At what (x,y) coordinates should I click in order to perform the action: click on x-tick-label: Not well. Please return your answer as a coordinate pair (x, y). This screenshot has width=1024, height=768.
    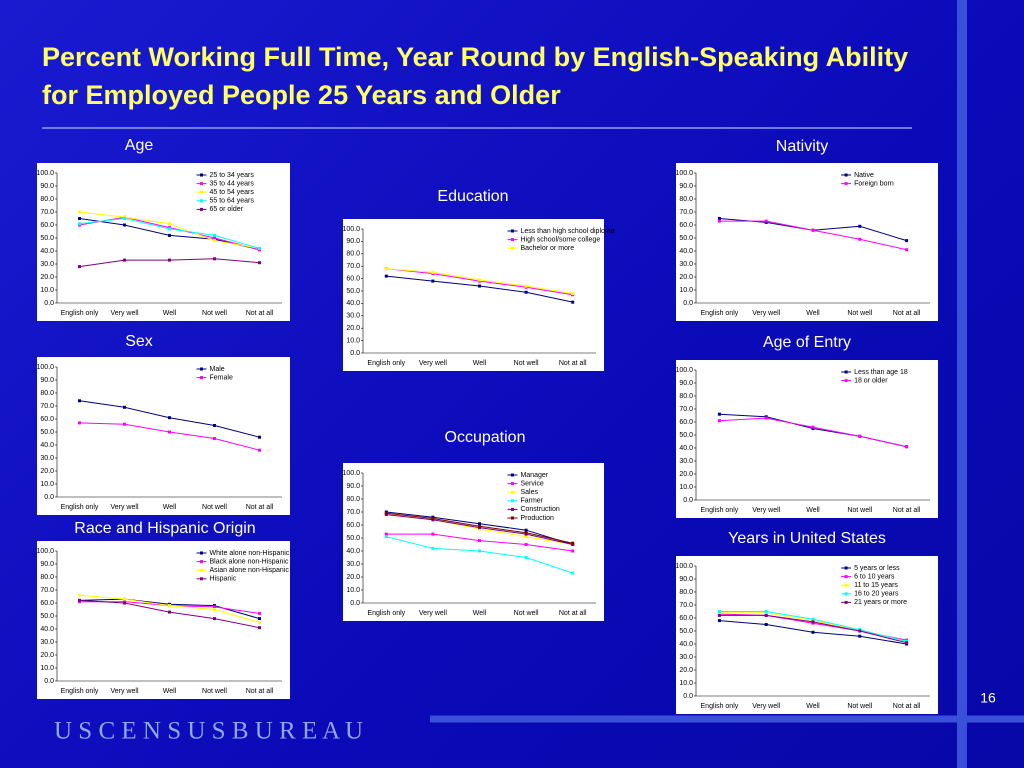
    Looking at the image, I should click on (859, 510).